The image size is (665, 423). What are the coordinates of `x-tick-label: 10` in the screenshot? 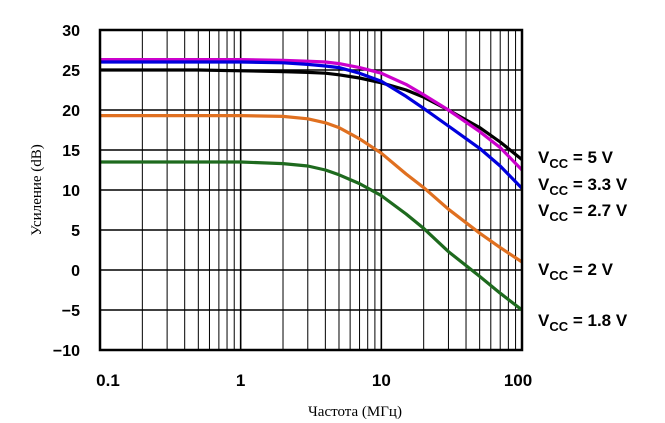 It's located at (381, 380).